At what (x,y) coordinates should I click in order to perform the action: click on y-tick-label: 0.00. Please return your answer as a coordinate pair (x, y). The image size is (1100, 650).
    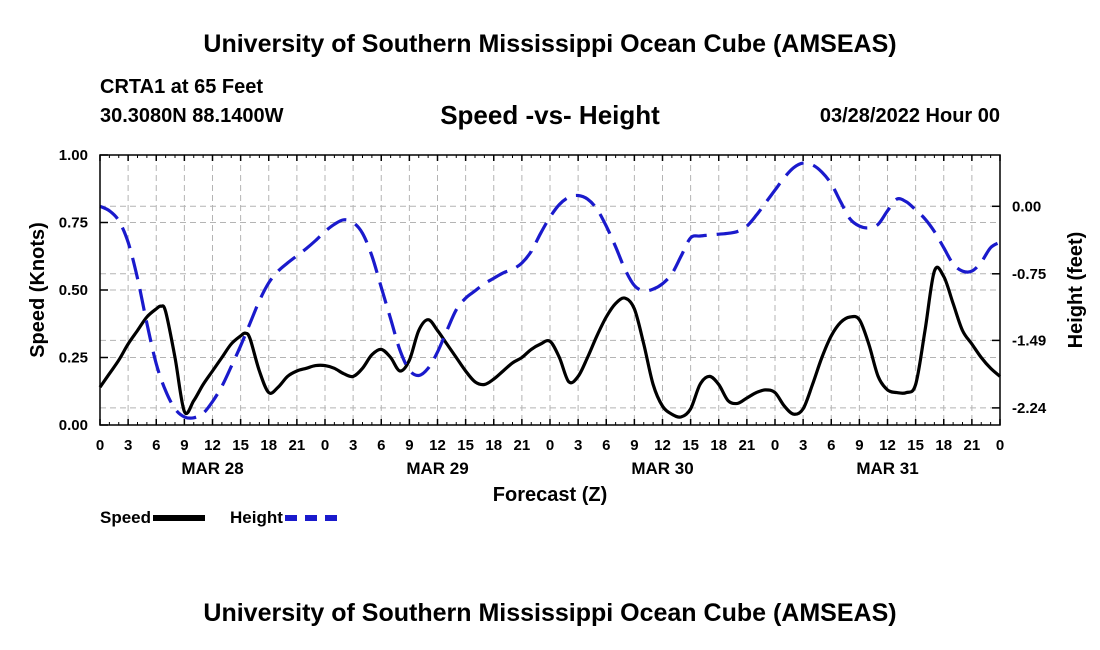
    Looking at the image, I should click on (73, 425).